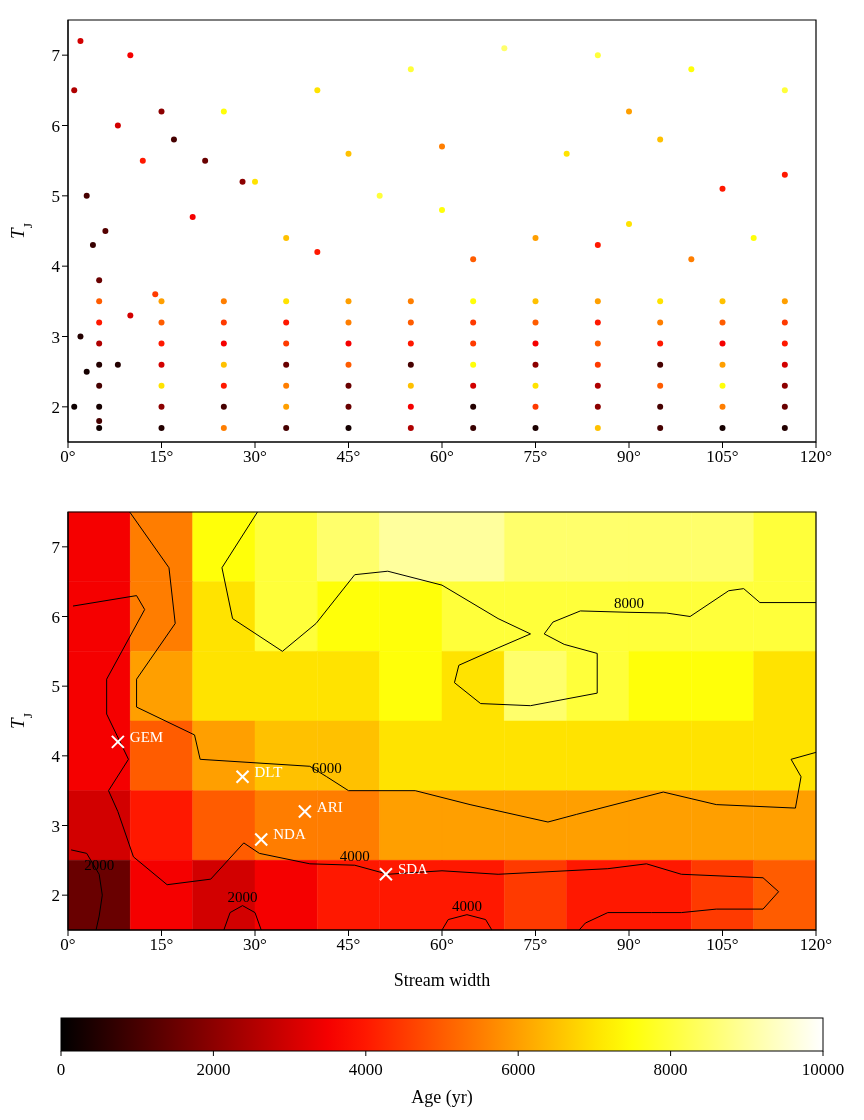 Image resolution: width=864 pixels, height=1120 pixels. I want to click on annotation: 8000, so click(629, 603).